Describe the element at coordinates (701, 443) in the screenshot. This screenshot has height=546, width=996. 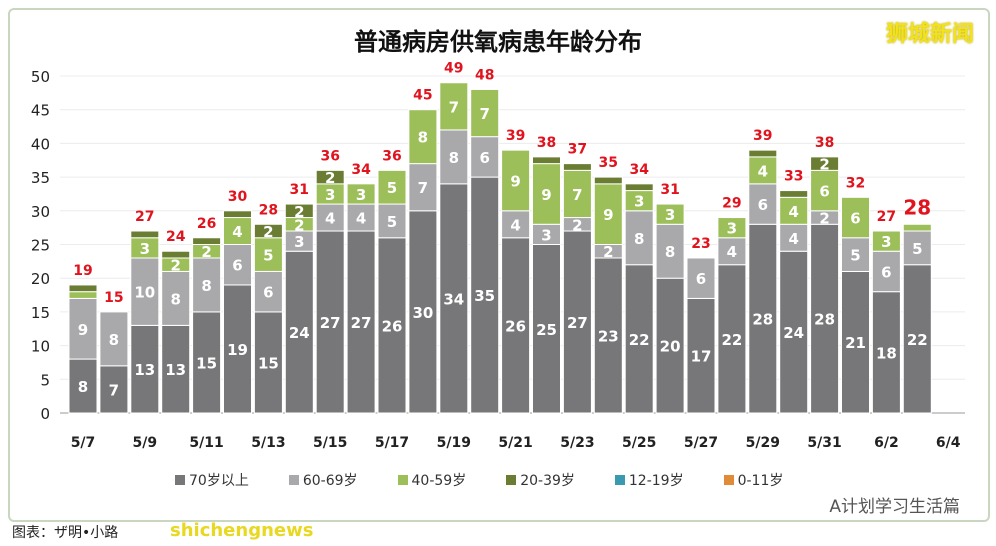
I see `x-tick-label: 5/27` at that location.